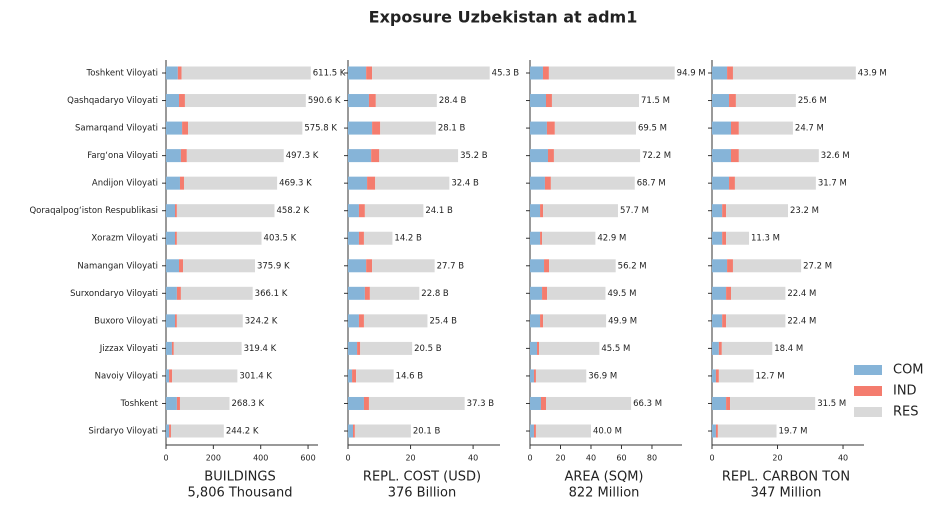 The width and height of the screenshot is (941, 510). Describe the element at coordinates (604, 493) in the screenshot. I see `x-axis-note: 822 Million` at that location.